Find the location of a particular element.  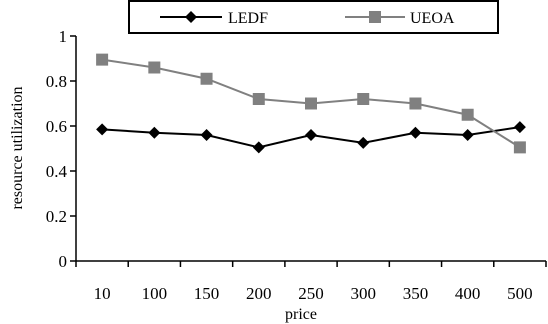

y-tick-label: 0 is located at coordinates (63, 261).